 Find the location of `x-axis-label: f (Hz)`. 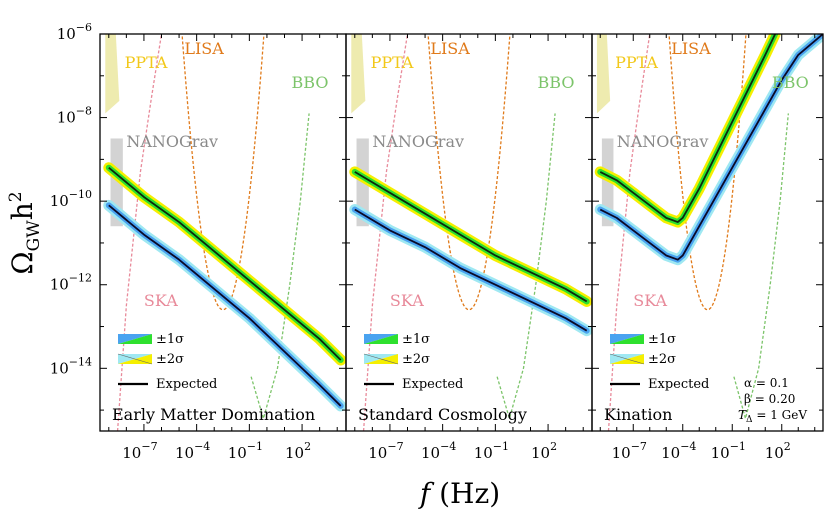

x-axis-label: f (Hz) is located at coordinates (459, 493).